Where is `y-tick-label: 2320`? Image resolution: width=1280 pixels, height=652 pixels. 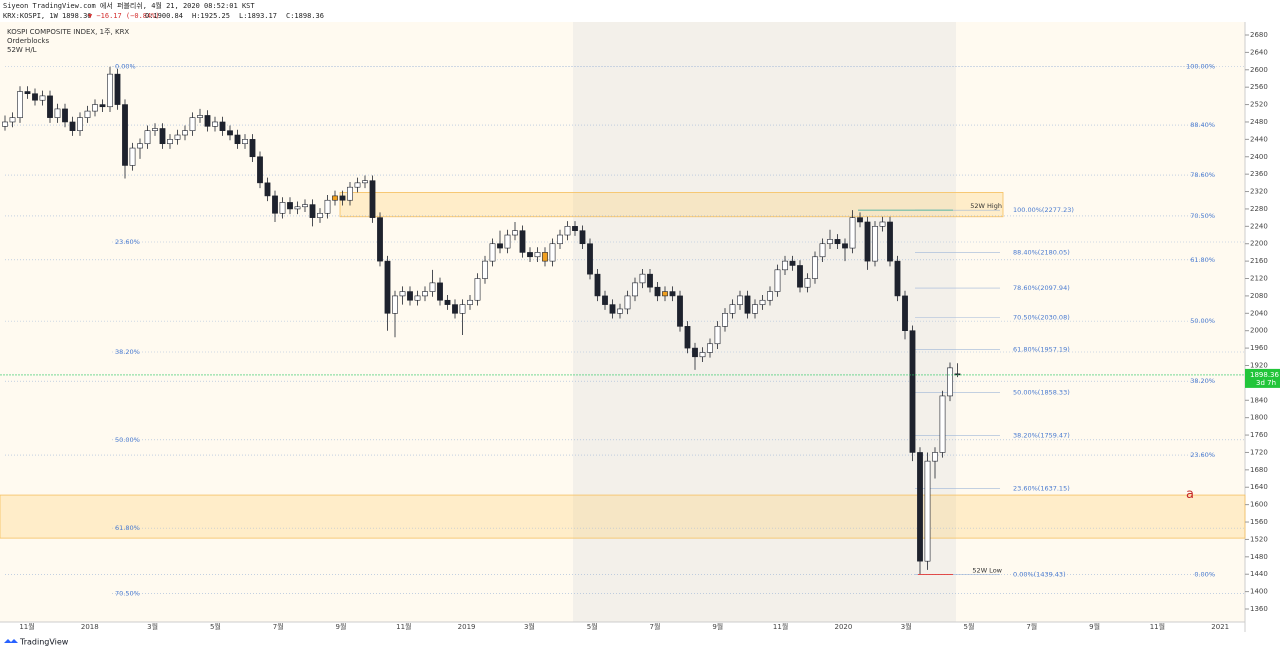
y-tick-label: 2320 is located at coordinates (1259, 192).